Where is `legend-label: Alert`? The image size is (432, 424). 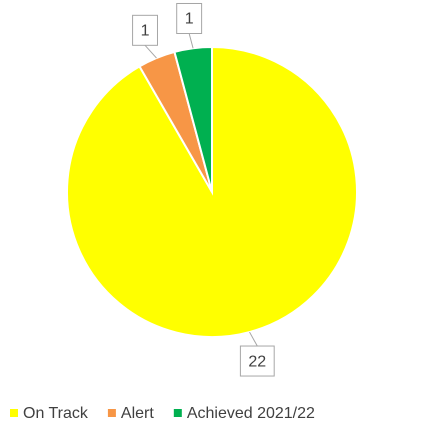
legend-label: Alert is located at coordinates (137, 413).